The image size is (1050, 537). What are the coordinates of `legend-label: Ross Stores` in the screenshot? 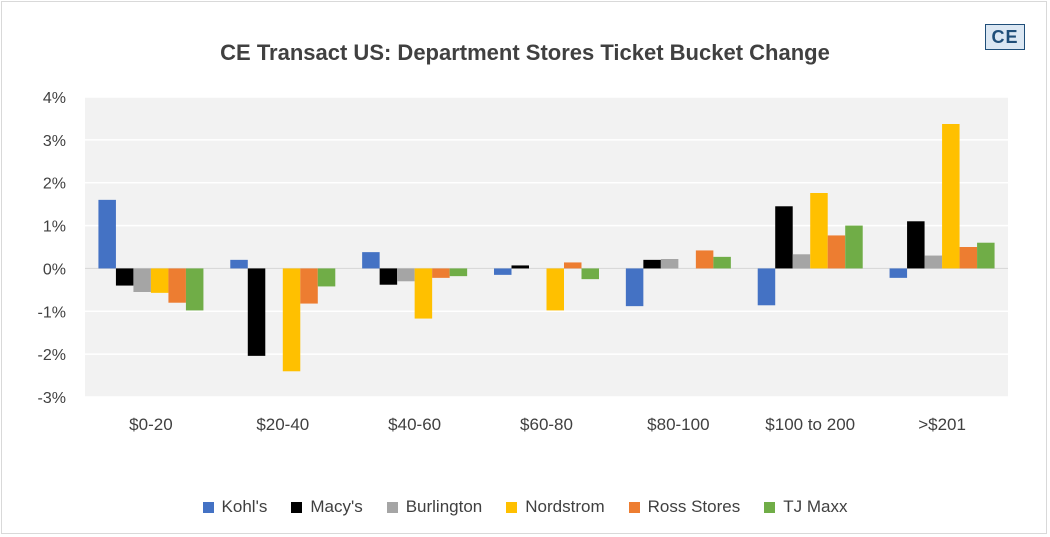 It's located at (694, 506).